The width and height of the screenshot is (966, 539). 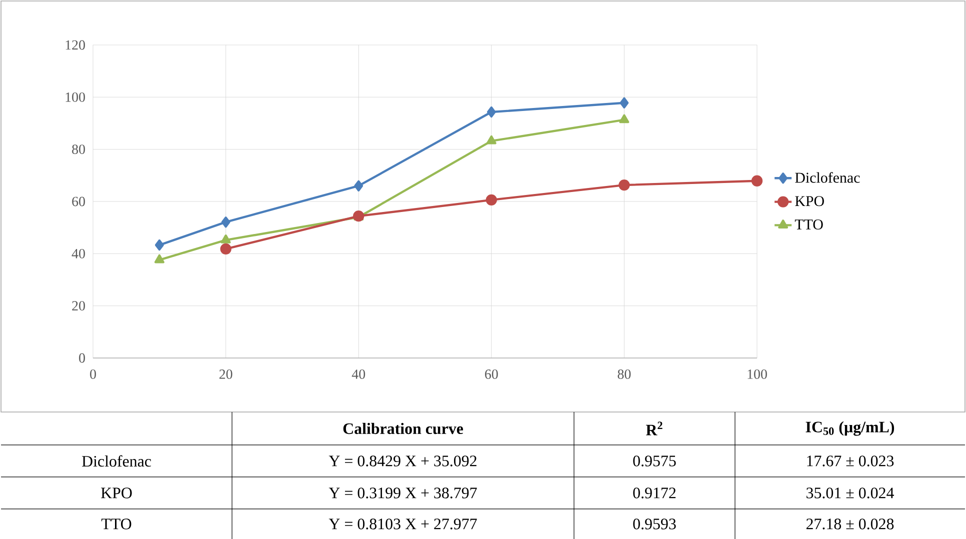 I want to click on text: 0.9575, so click(x=654, y=461).